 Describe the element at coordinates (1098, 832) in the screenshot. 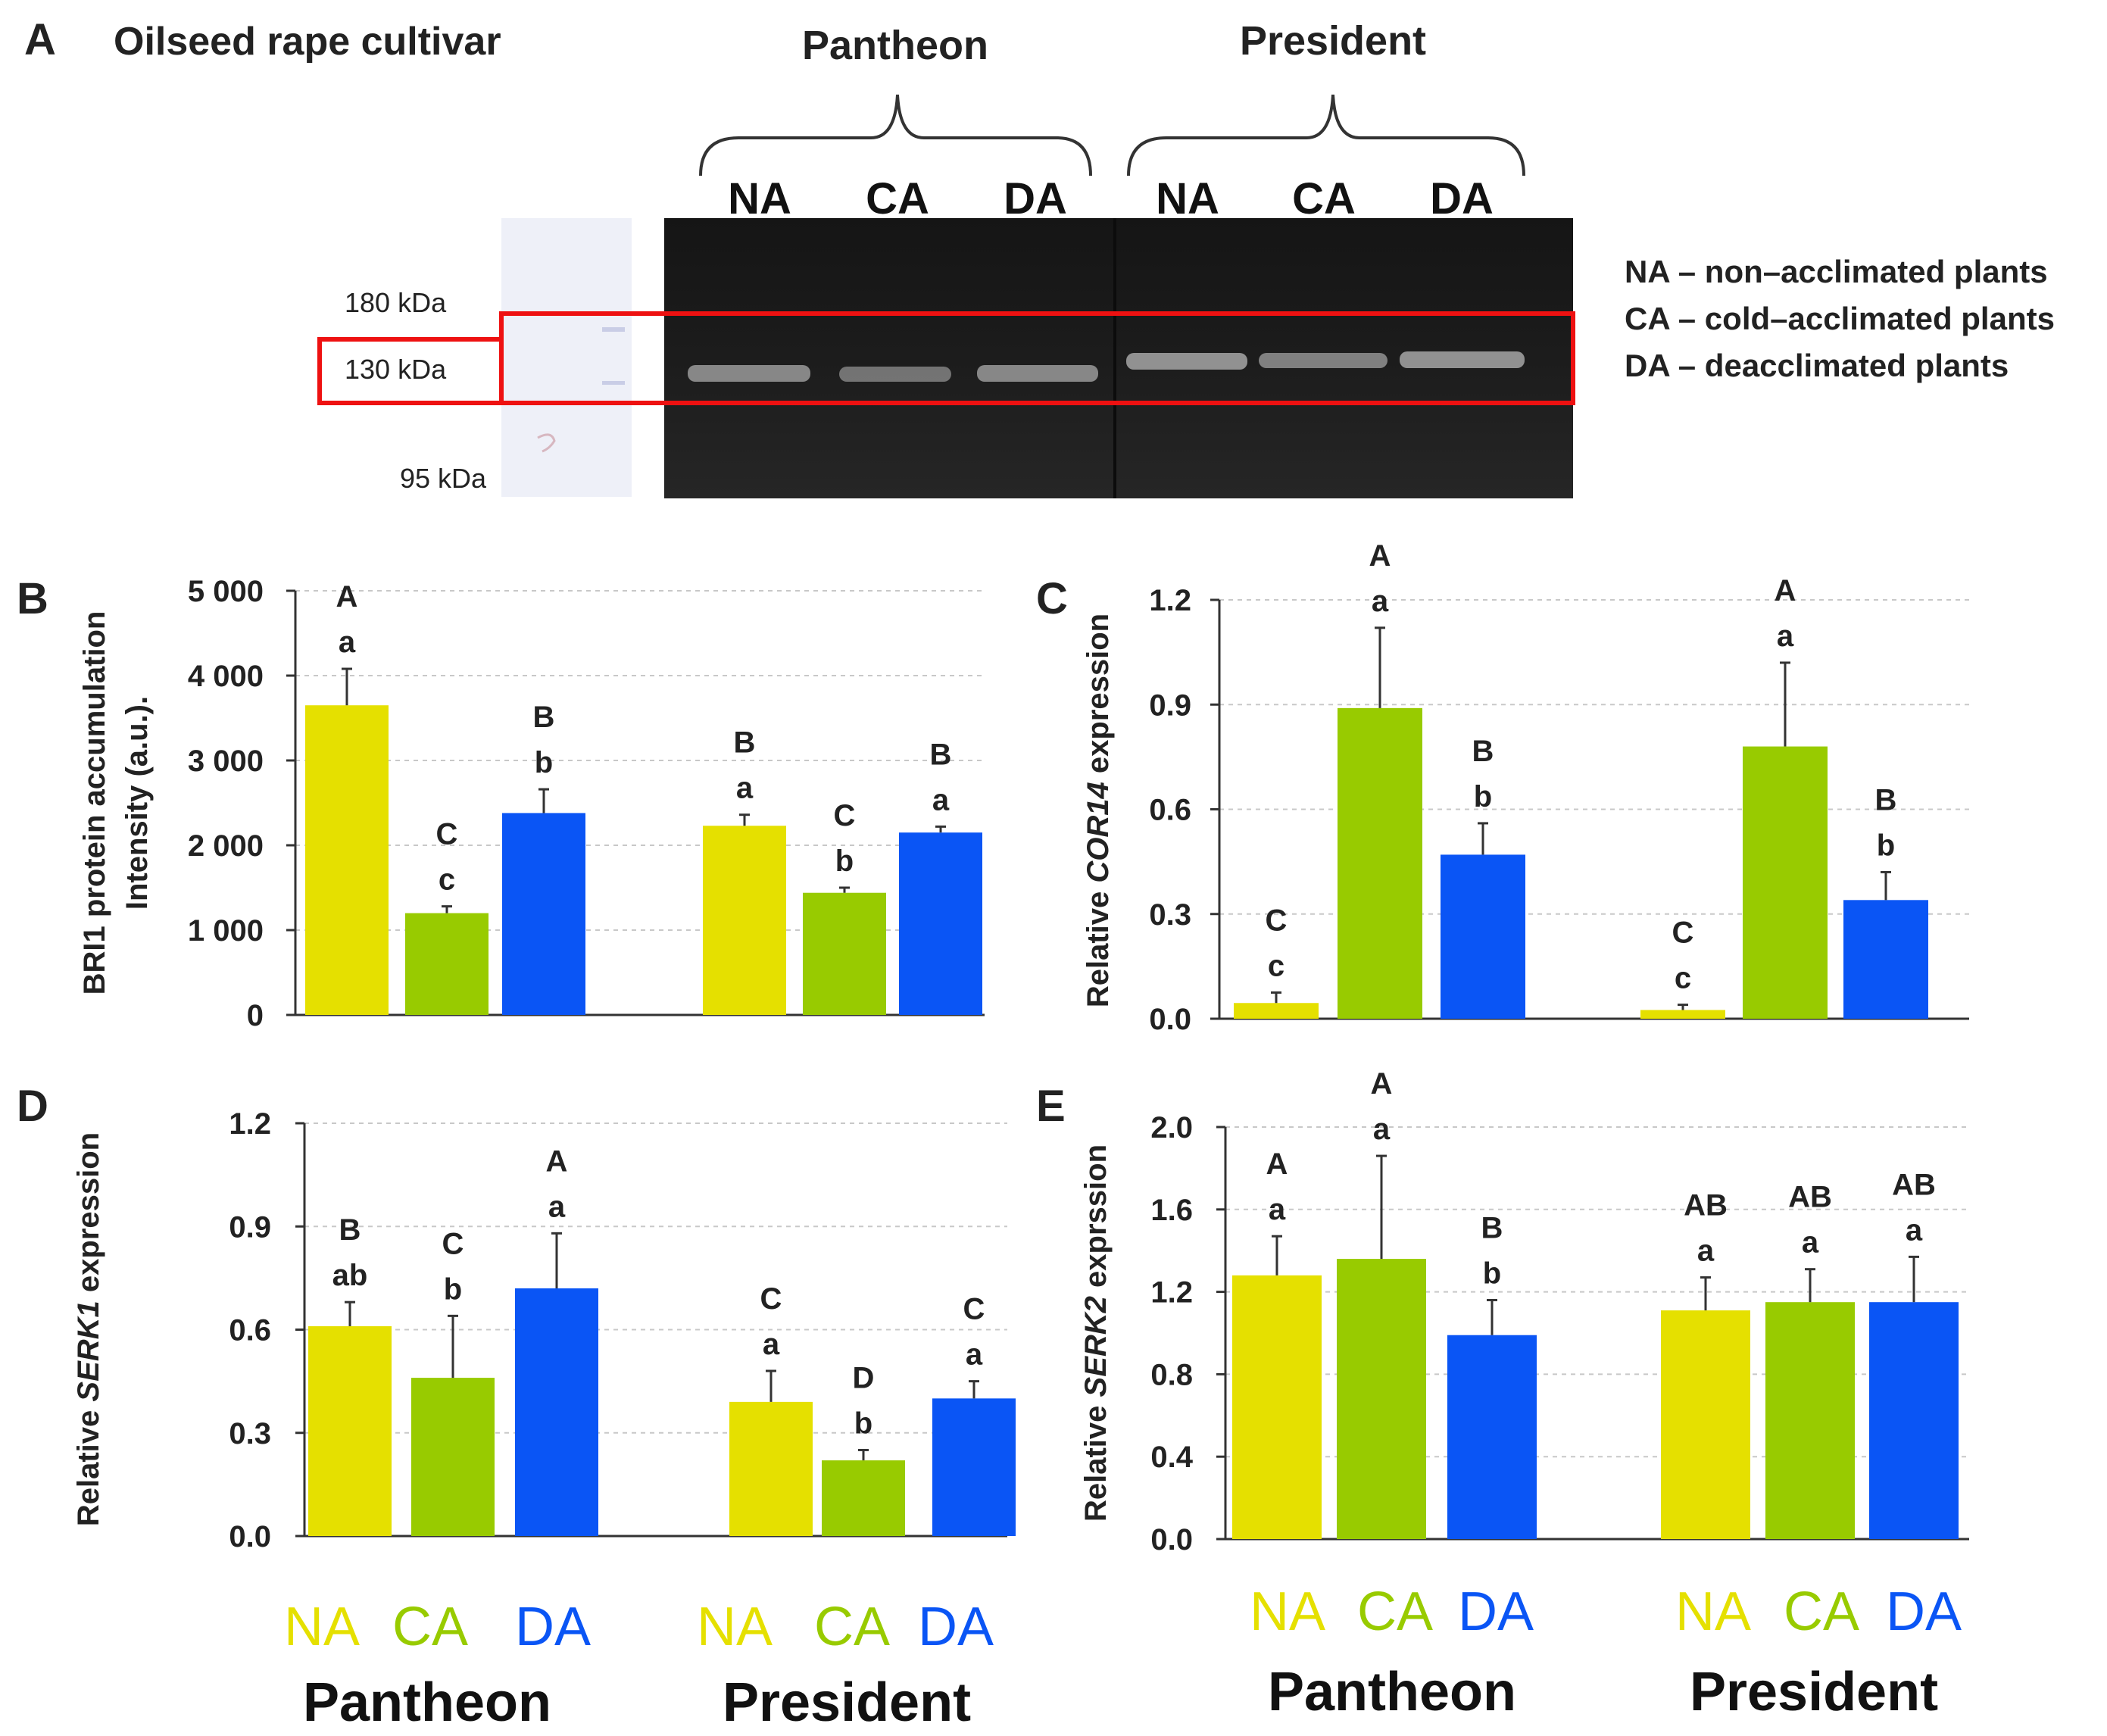

I see `y-axis-label-part: COR14` at that location.